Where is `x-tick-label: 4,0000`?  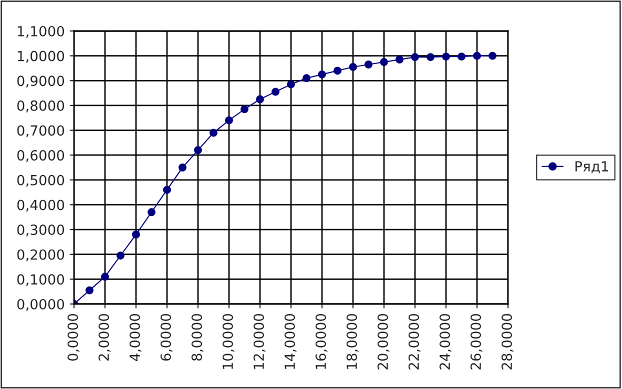 x-tick-label: 4,0000 is located at coordinates (136, 337).